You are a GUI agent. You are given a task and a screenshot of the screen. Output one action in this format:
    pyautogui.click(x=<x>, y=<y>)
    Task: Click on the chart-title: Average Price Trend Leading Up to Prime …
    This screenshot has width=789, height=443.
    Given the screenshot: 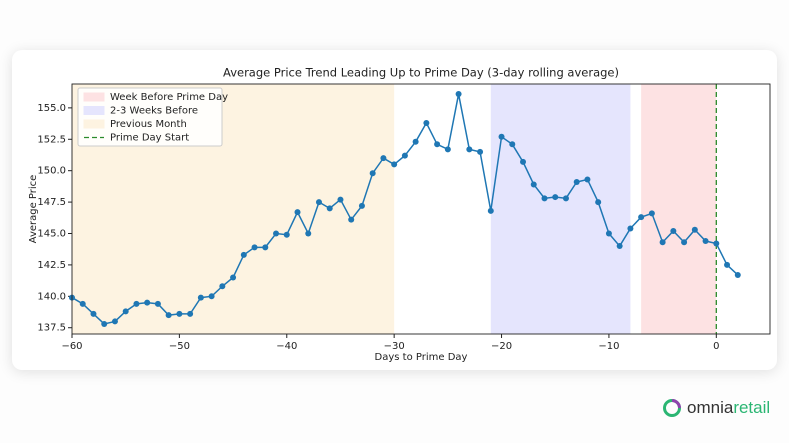 What is the action you would take?
    pyautogui.click(x=421, y=73)
    